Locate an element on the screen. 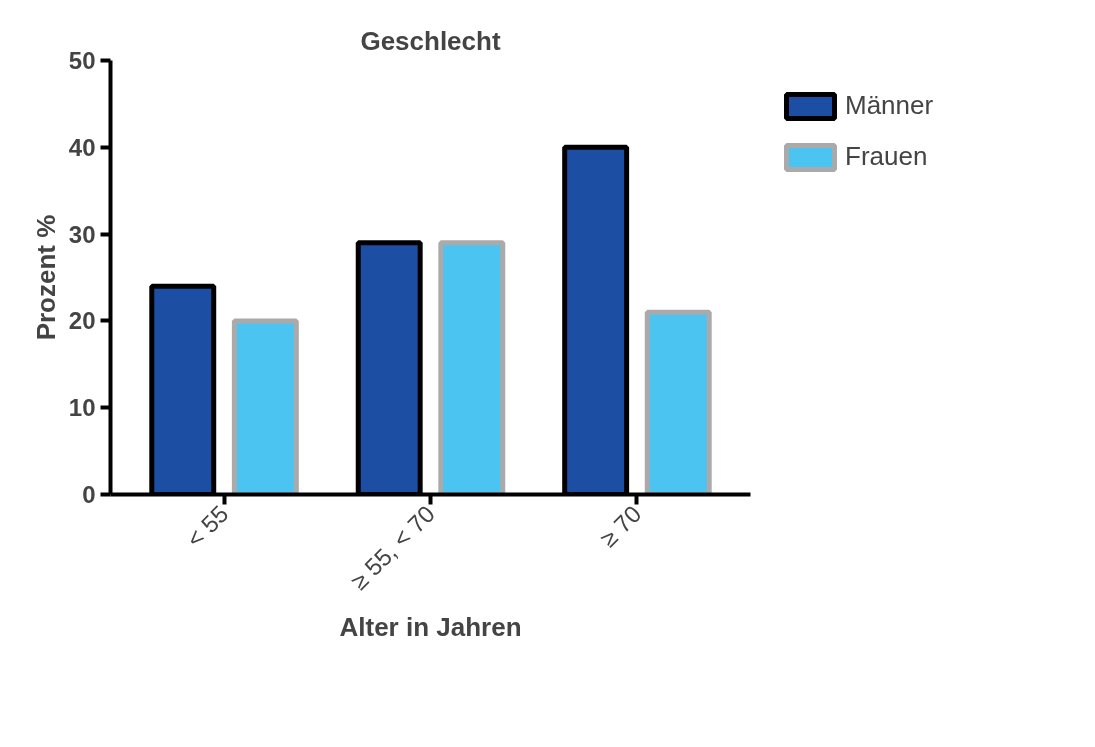  y-tick-label: 0 is located at coordinates (89, 494).